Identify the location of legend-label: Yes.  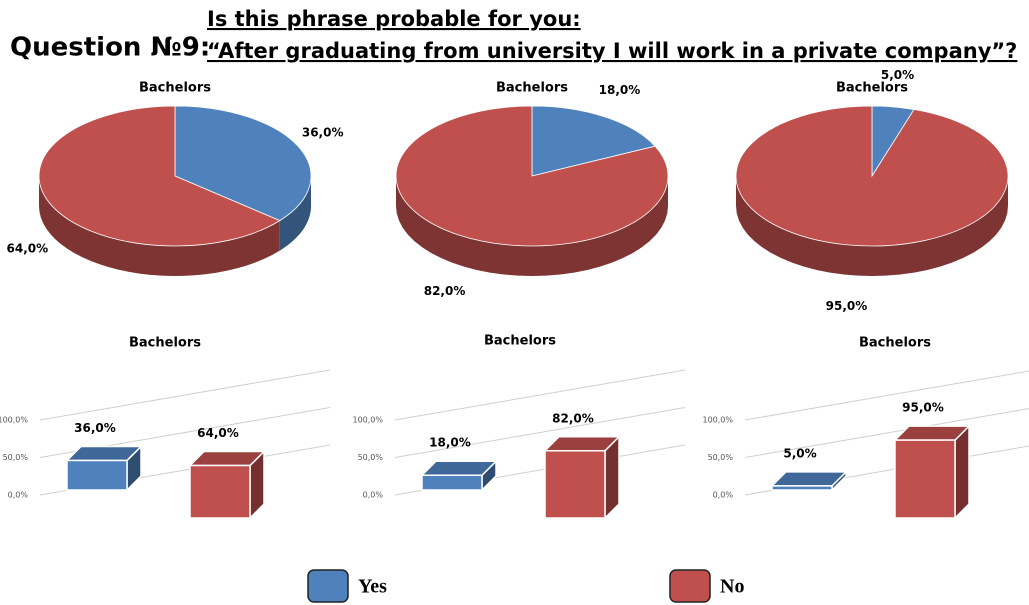
(372, 587).